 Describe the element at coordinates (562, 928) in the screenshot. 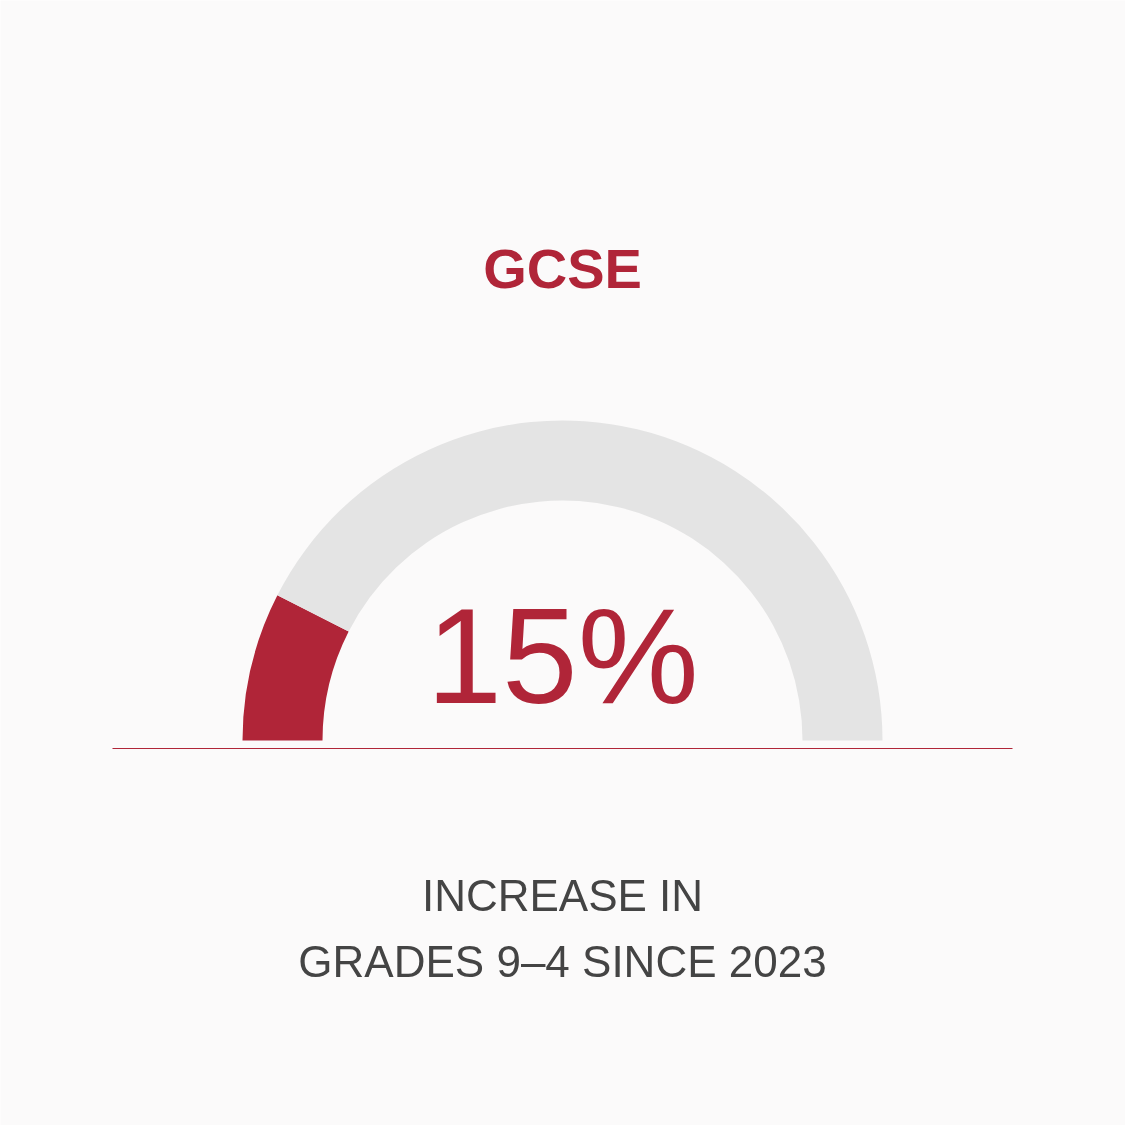

I see `text: INCREASE IN GRADES 9–4 SINCE 2023` at that location.